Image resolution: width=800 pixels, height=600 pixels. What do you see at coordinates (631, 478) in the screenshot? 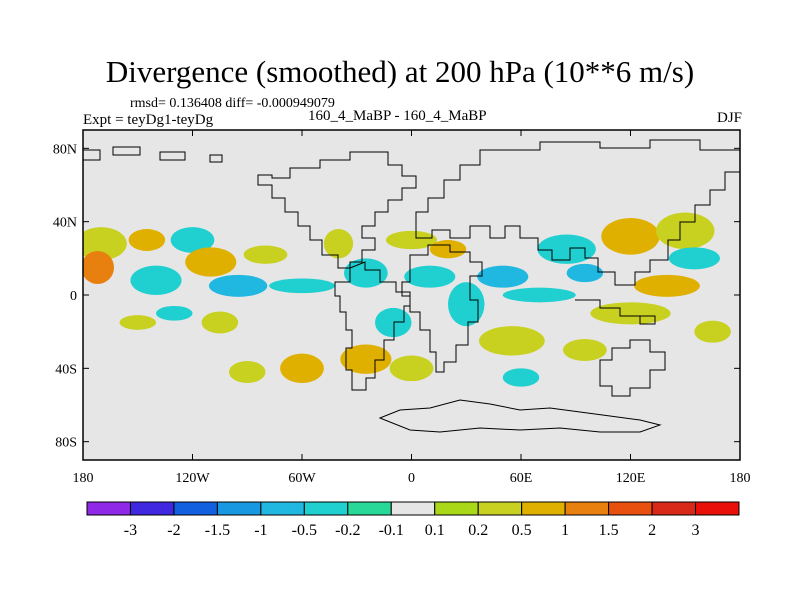
I see `x-tick-label: 120E` at bounding box center [631, 478].